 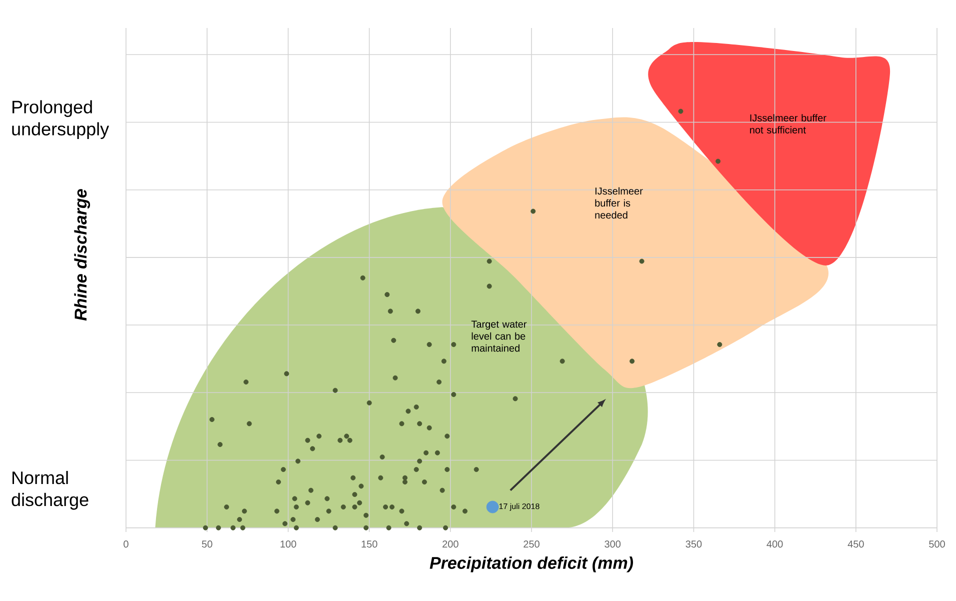 I want to click on text: Prolonged undersupply, so click(x=61, y=120).